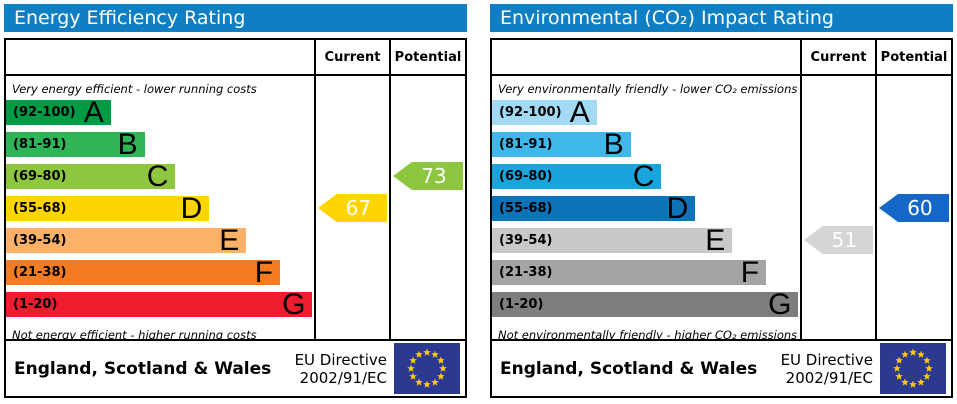  I want to click on current-value-column: 51, so click(837, 207).